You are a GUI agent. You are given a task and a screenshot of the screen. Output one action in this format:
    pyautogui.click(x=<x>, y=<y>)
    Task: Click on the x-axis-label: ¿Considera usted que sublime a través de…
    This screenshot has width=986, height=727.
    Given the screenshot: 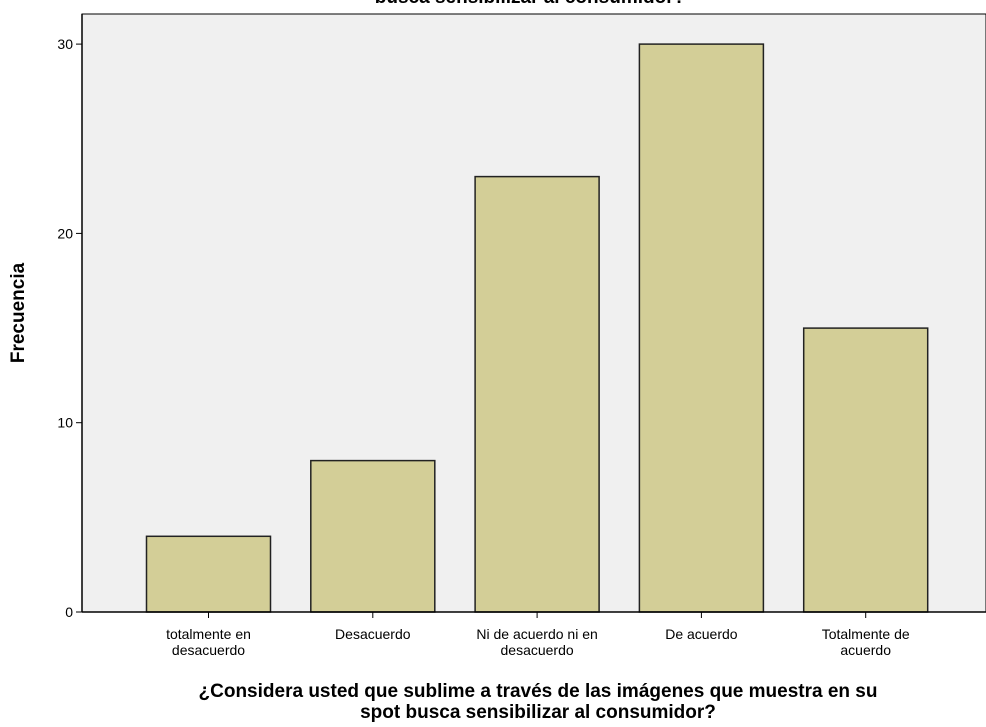 What is the action you would take?
    pyautogui.click(x=538, y=702)
    